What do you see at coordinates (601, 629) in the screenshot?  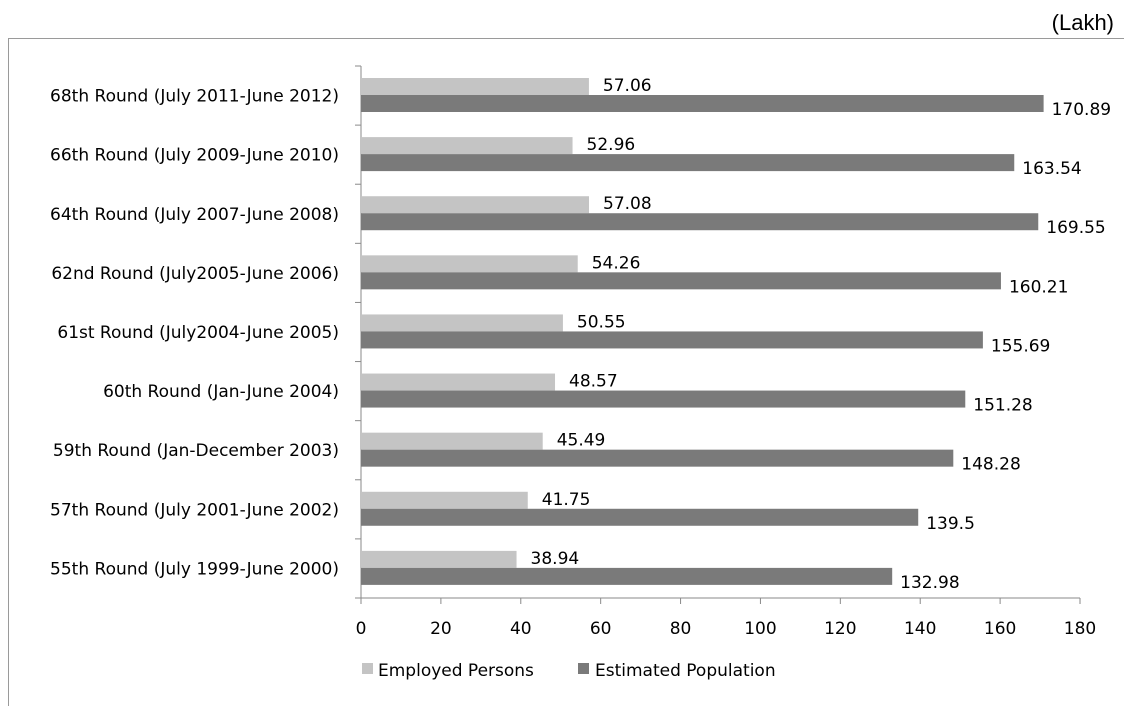 I see `x-tick-label: 60` at bounding box center [601, 629].